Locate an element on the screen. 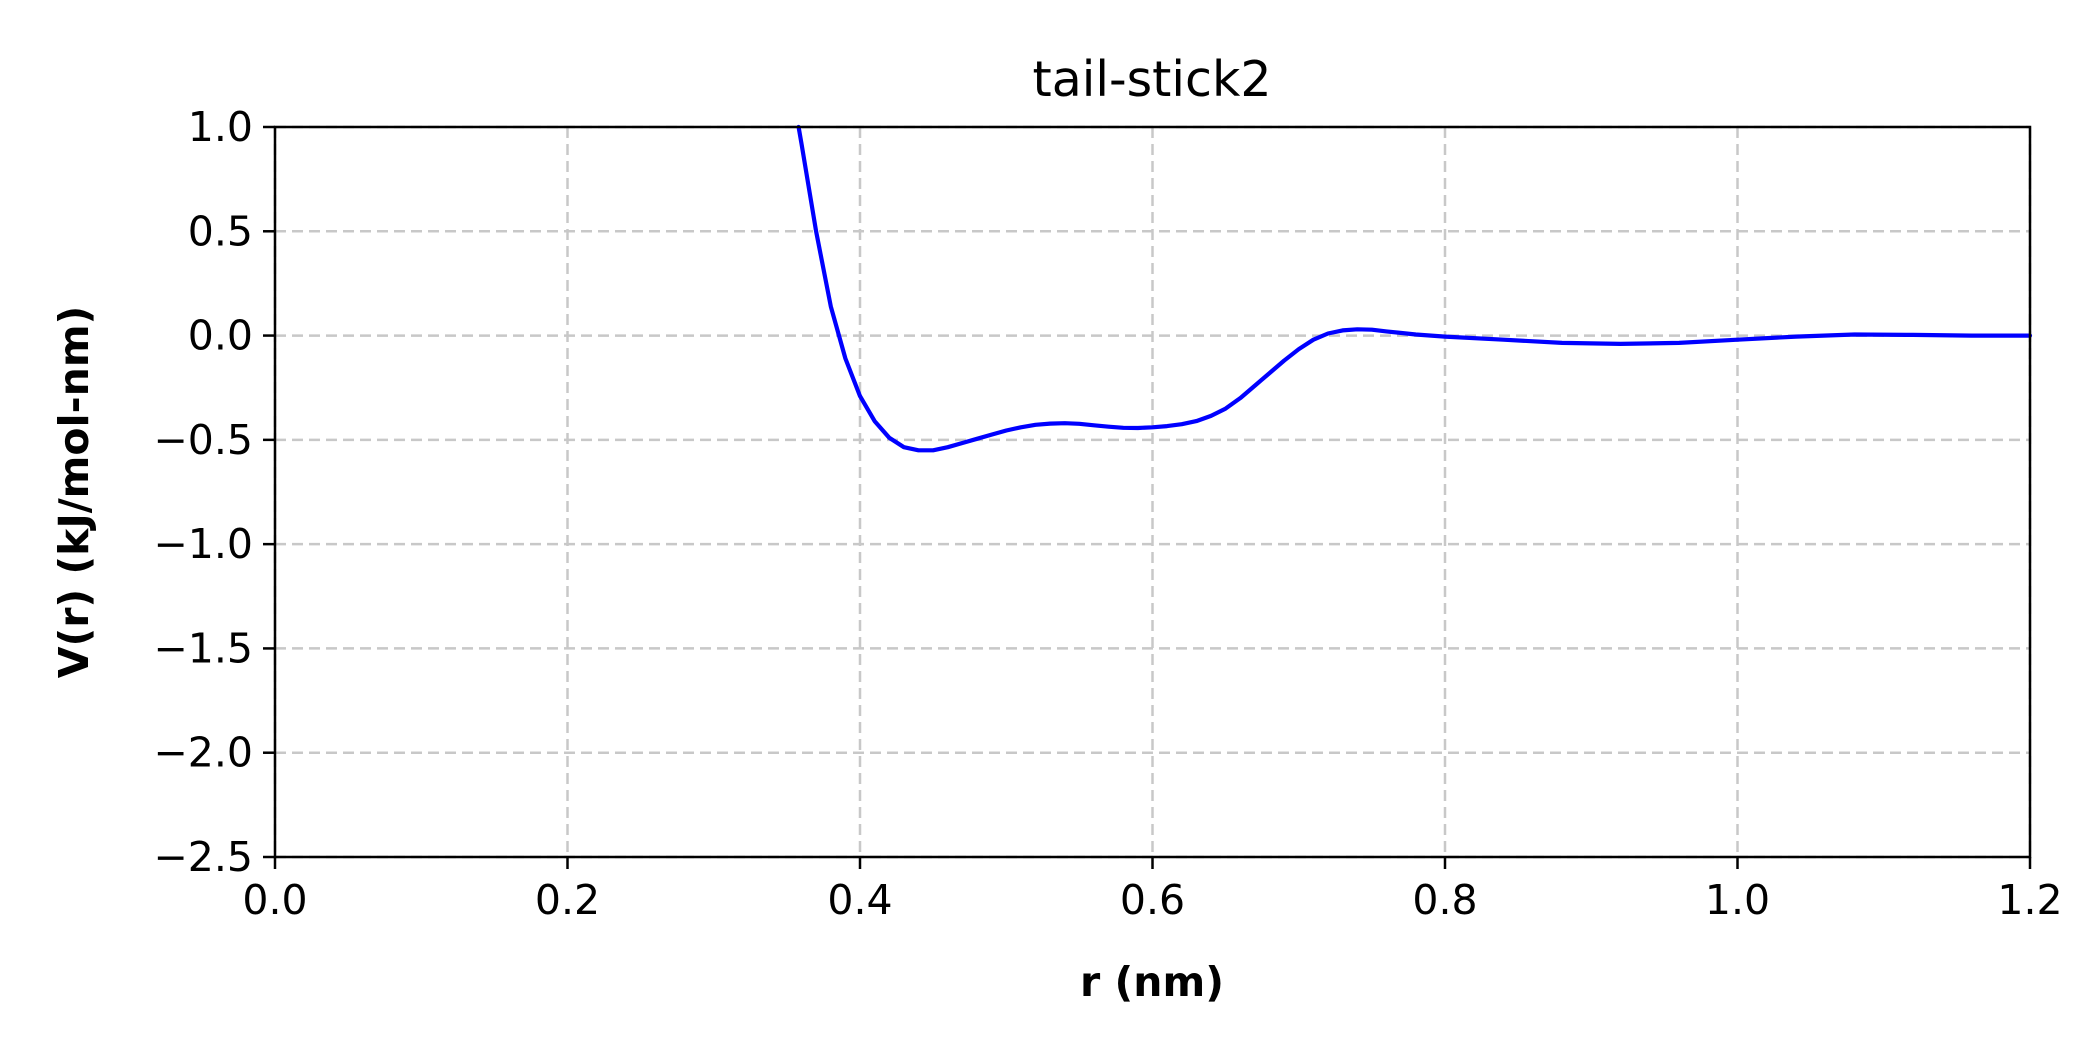  y-tick-label: −1.0 is located at coordinates (203, 544).